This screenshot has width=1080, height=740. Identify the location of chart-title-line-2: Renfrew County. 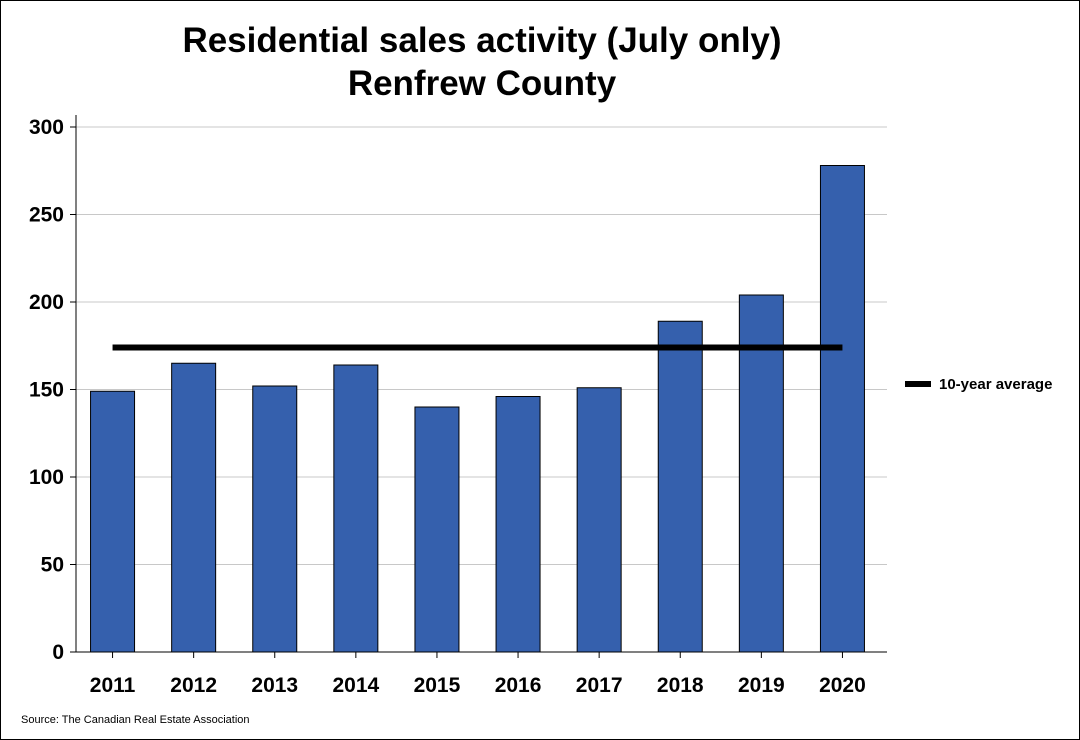
(482, 83).